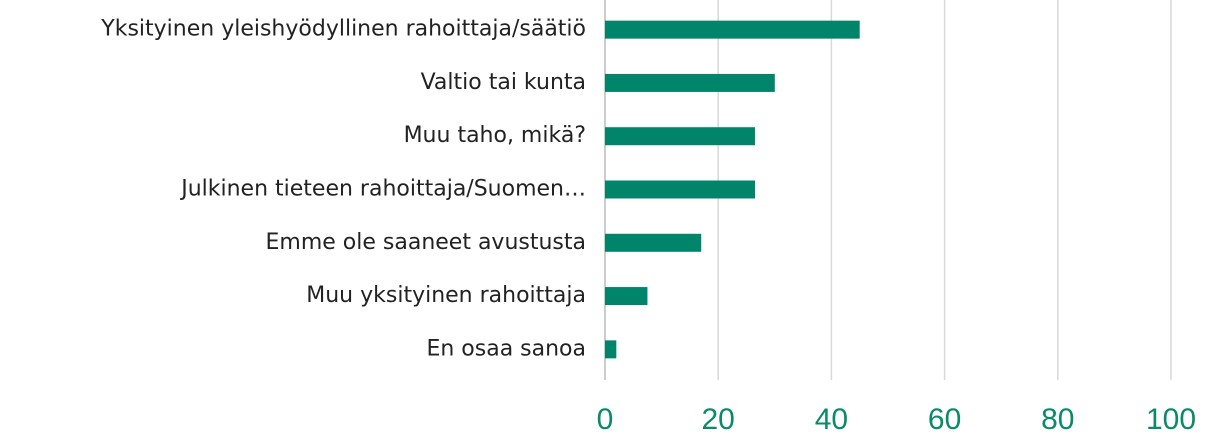 The width and height of the screenshot is (1209, 439). What do you see at coordinates (944, 419) in the screenshot?
I see `x-tick-label: 60` at bounding box center [944, 419].